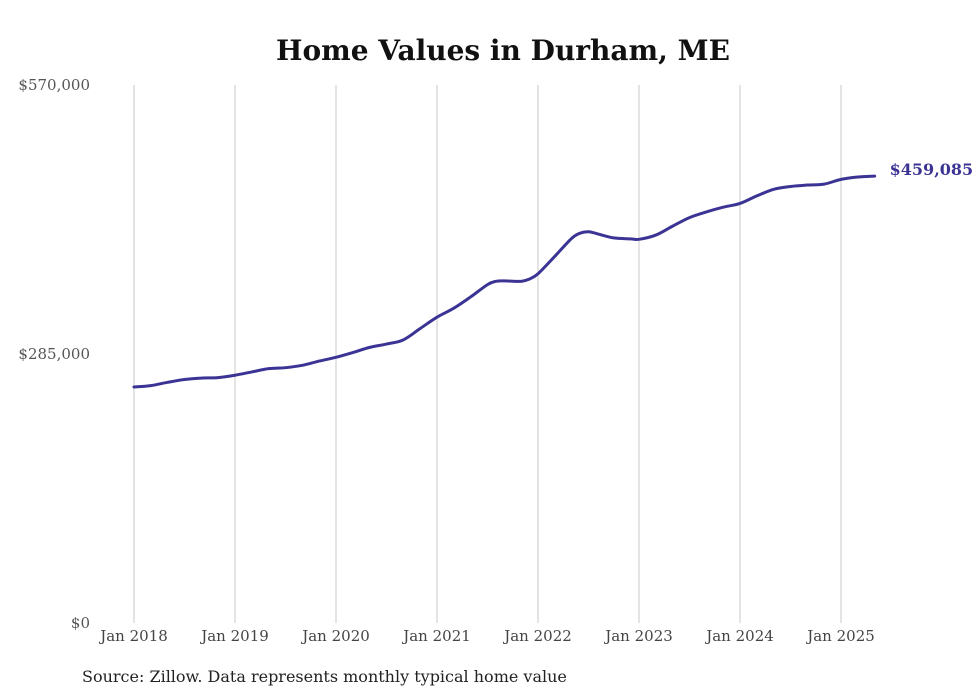 The image size is (980, 699). Describe the element at coordinates (80, 623) in the screenshot. I see `y-tick-label: $0` at that location.